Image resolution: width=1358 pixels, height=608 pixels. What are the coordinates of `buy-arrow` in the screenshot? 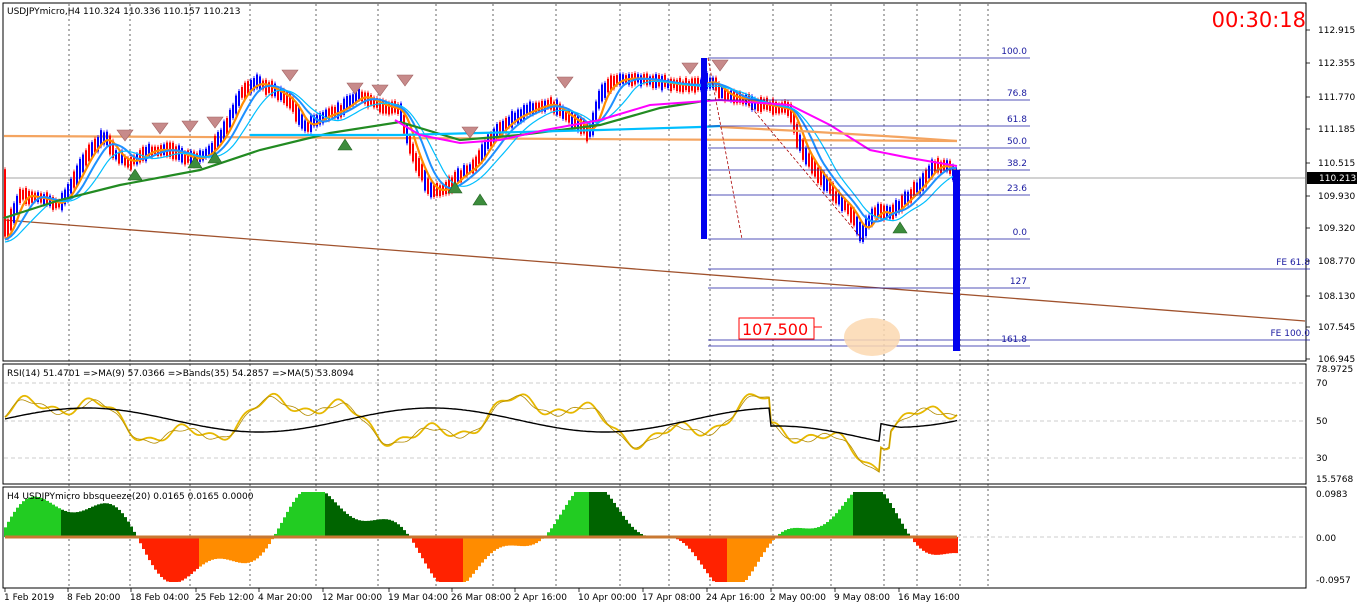 It's located at (480, 199).